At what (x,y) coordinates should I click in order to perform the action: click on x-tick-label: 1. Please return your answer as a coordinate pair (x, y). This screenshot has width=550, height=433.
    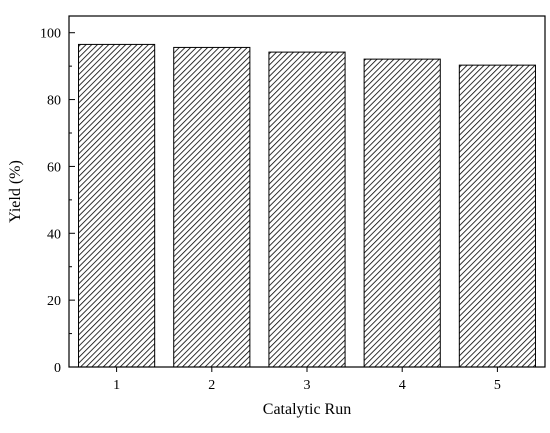
    Looking at the image, I should click on (116, 385).